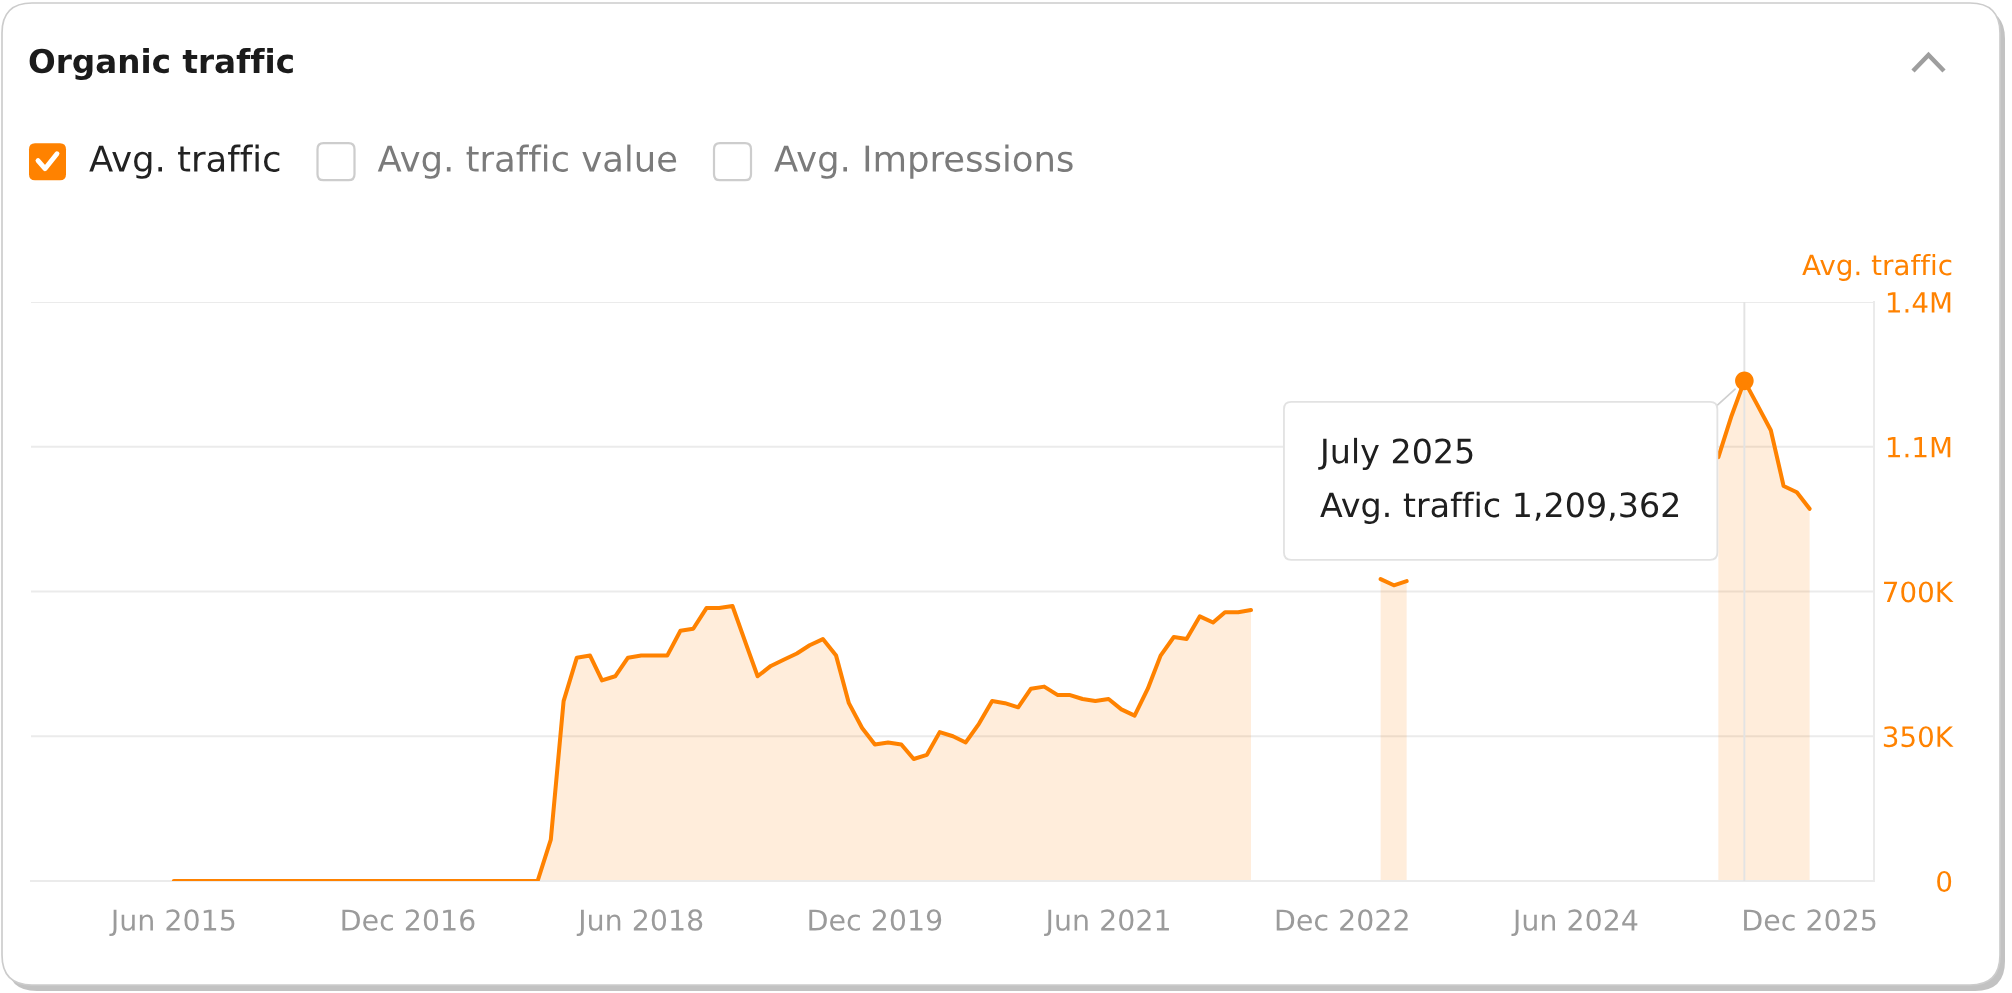 This screenshot has width=2012, height=993. Describe the element at coordinates (1106, 923) in the screenshot. I see `x-tick-label: Jun 2021` at that location.